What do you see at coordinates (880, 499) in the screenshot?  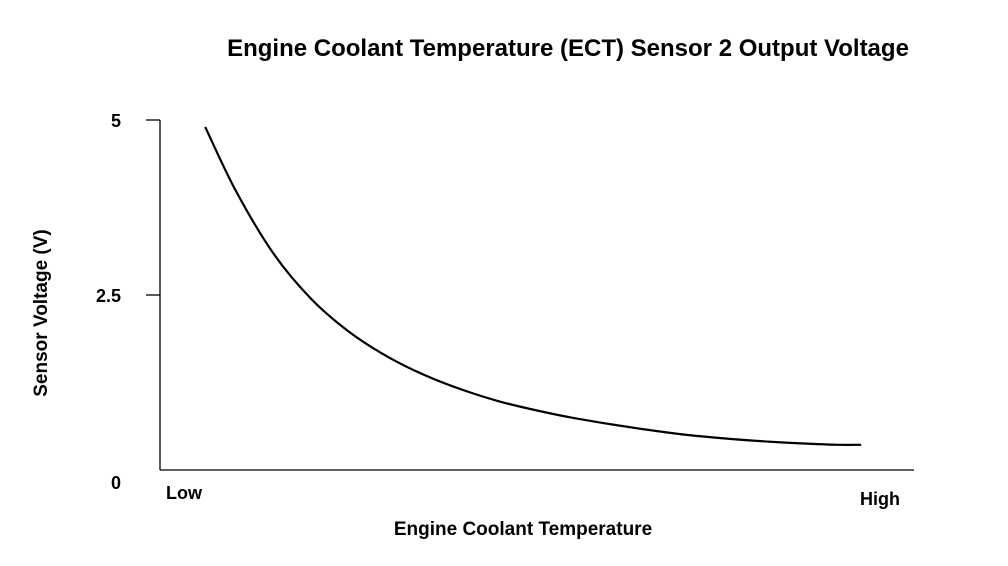 I see `x-tick-label: High` at bounding box center [880, 499].